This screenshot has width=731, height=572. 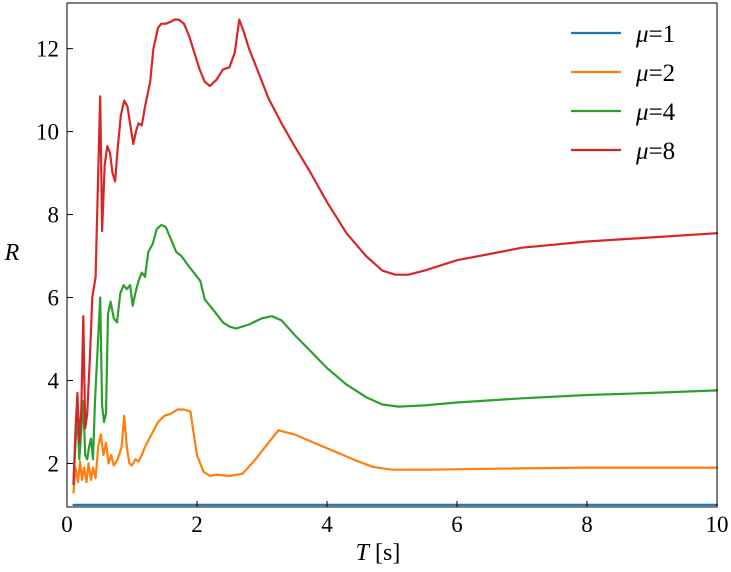 I want to click on x-axis-label: T [s], so click(x=378, y=553).